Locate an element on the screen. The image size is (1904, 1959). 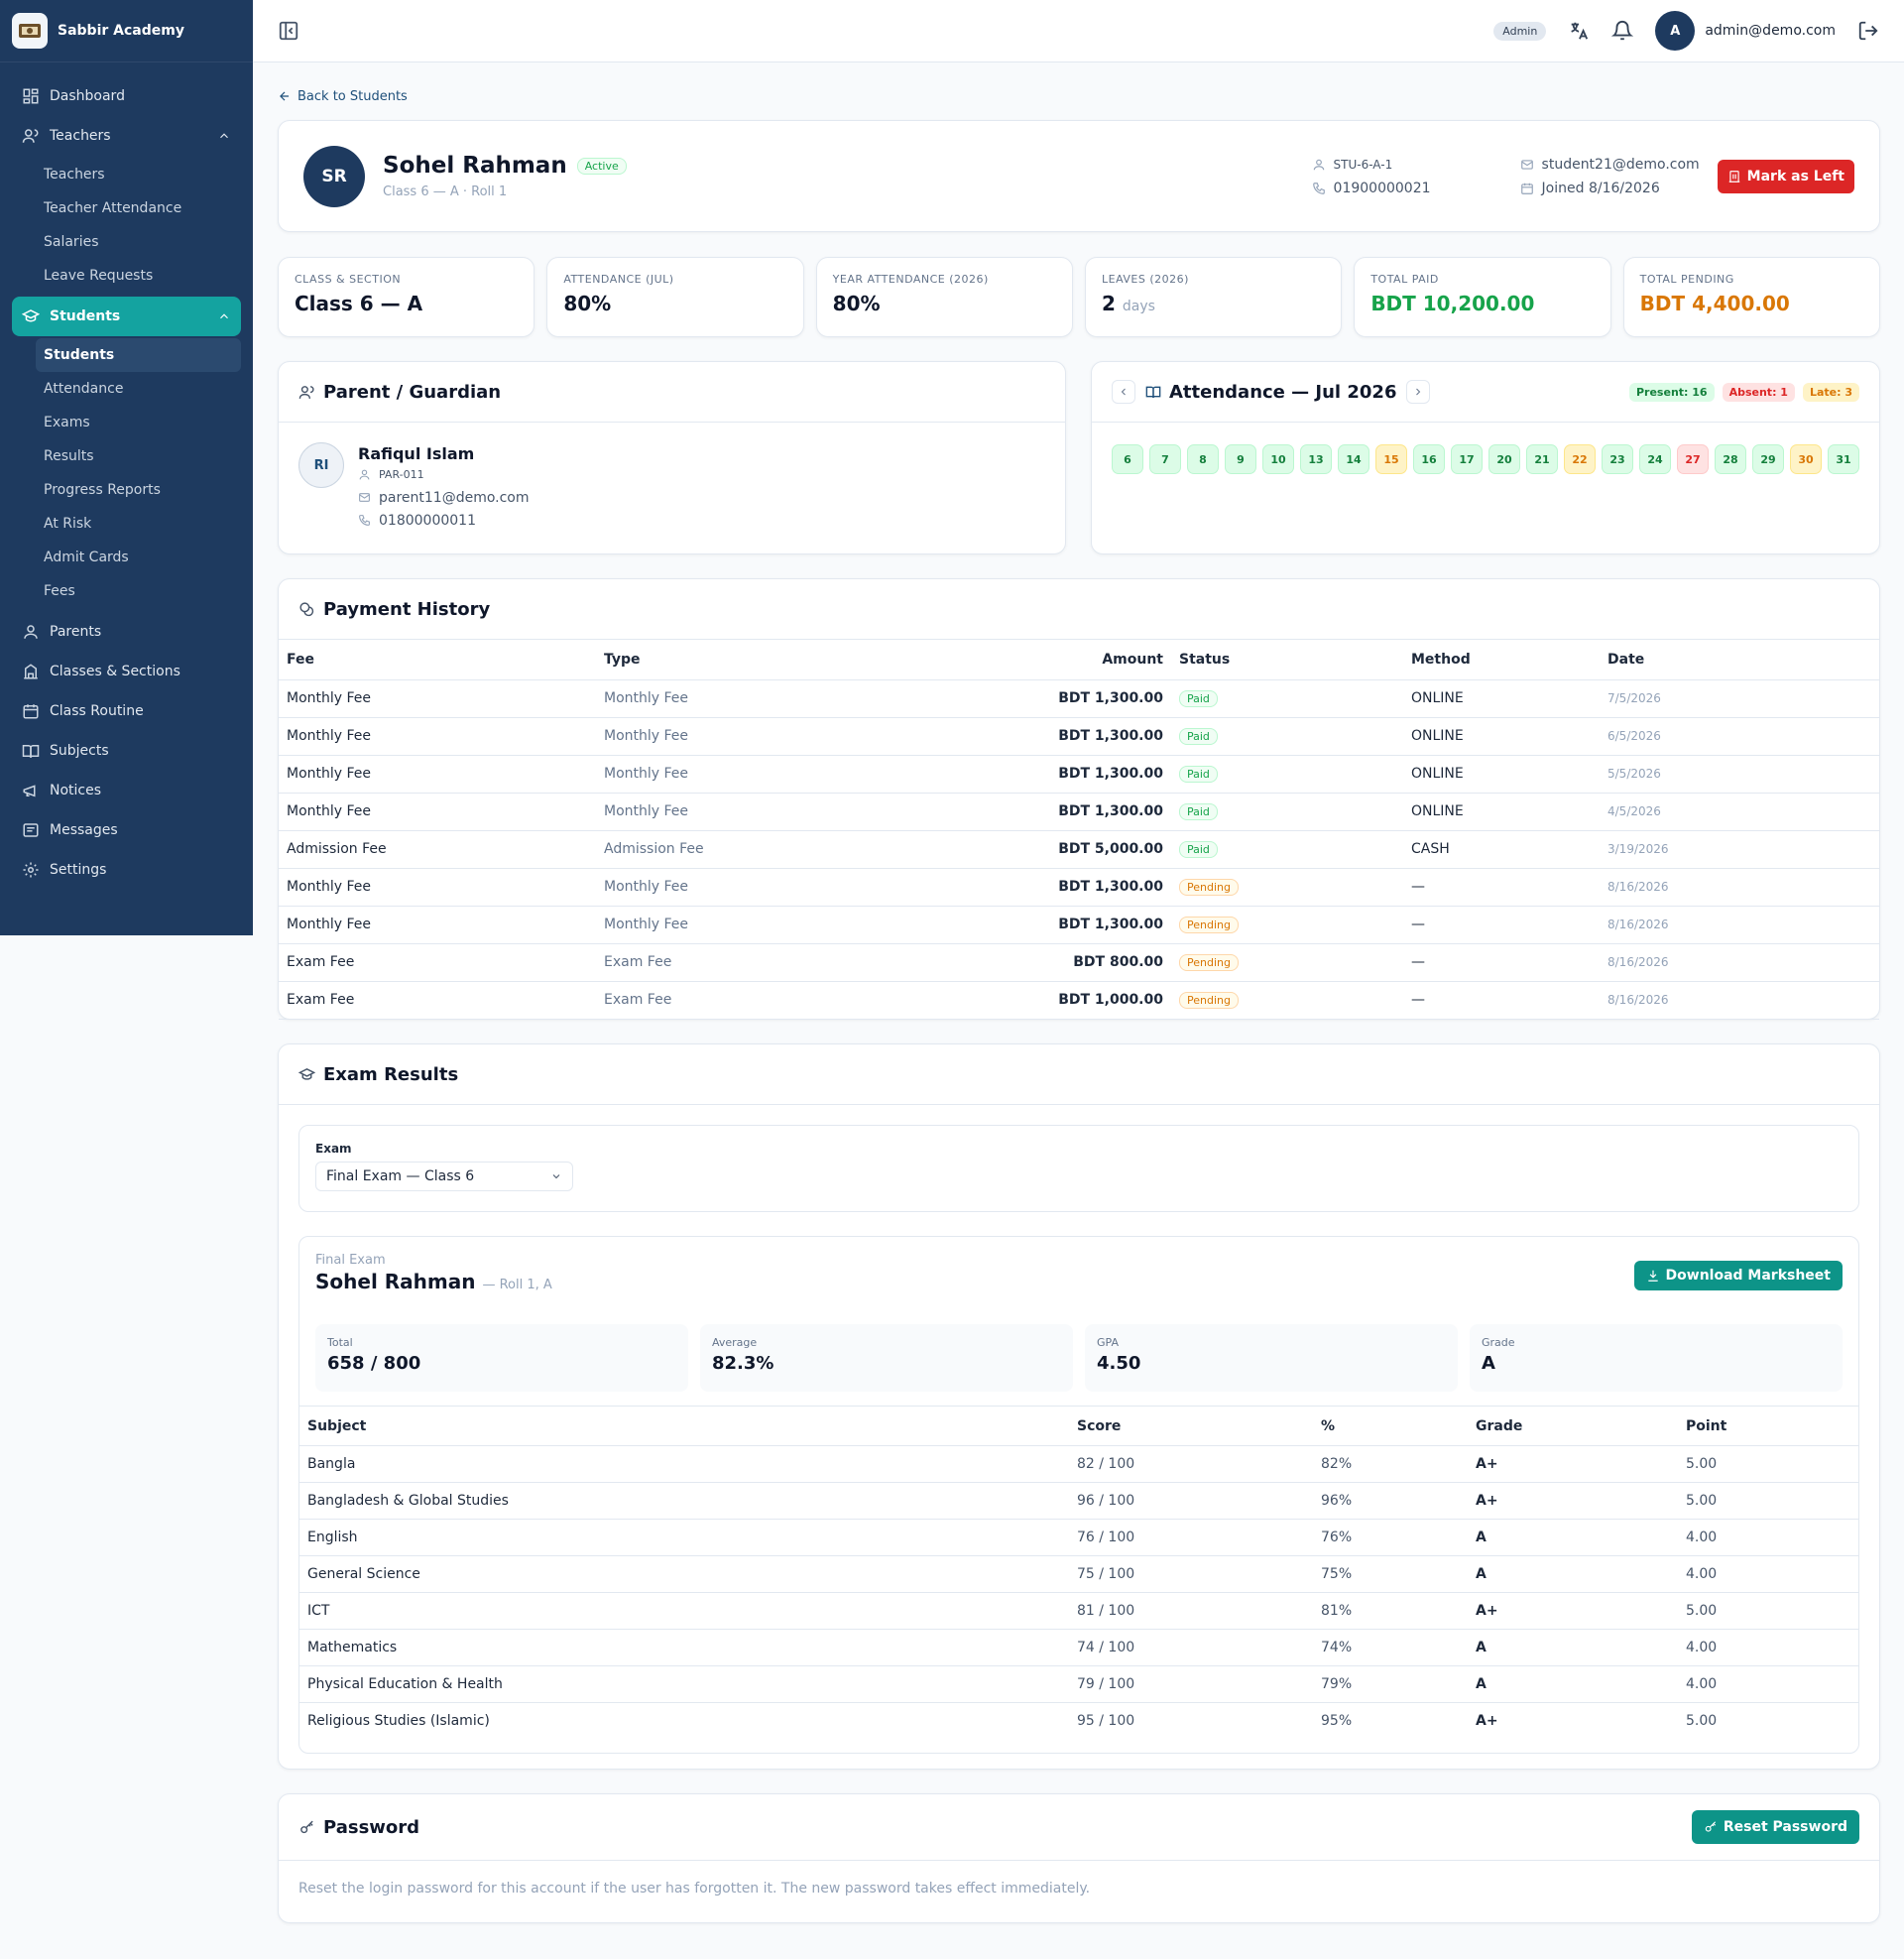
attendance-day: 16 is located at coordinates (1429, 459).